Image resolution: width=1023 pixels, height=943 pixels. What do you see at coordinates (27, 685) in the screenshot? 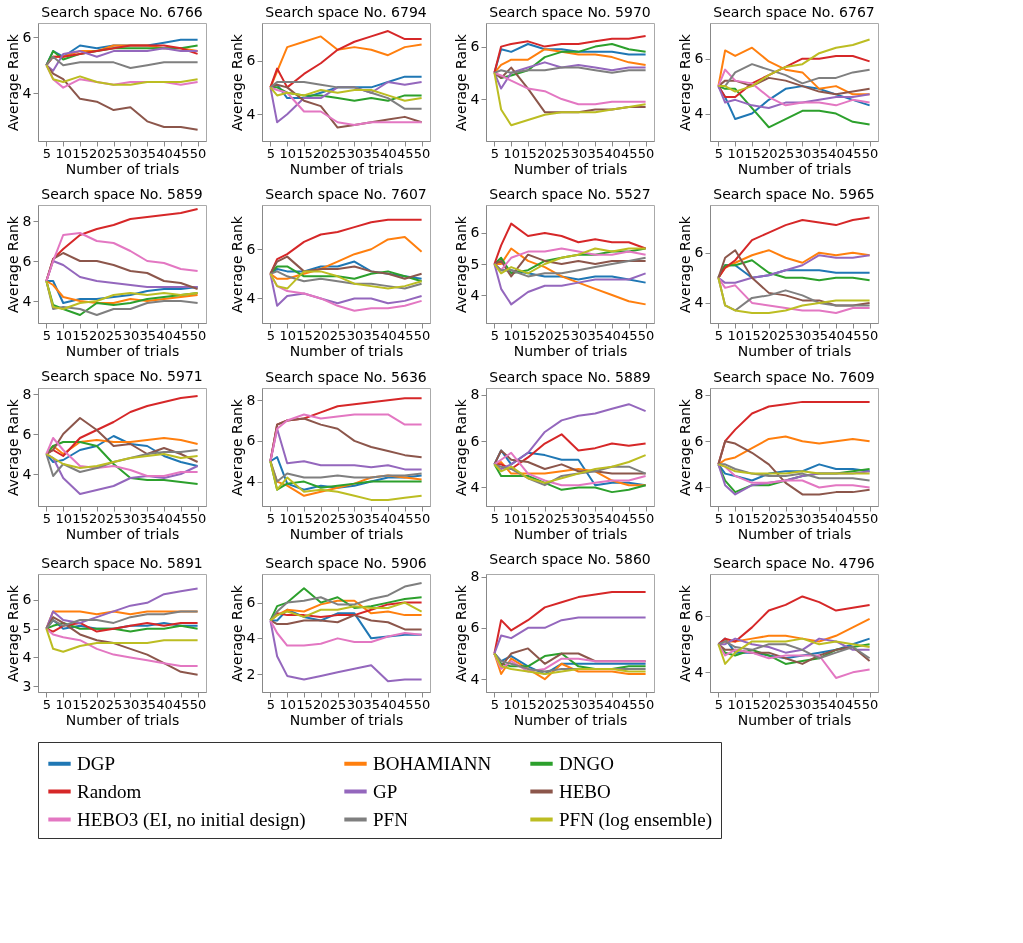
I see `y-tick-label: 3` at bounding box center [27, 685].